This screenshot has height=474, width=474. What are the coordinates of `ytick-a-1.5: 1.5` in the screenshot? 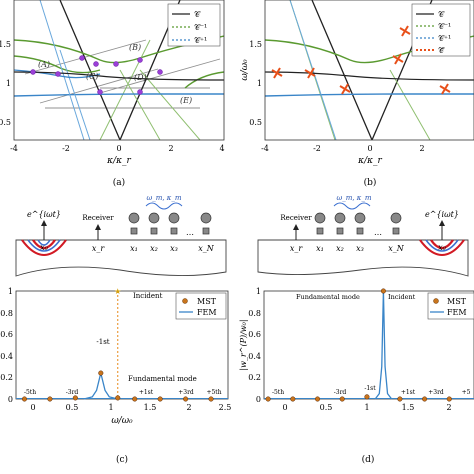 It's located at (5, 44).